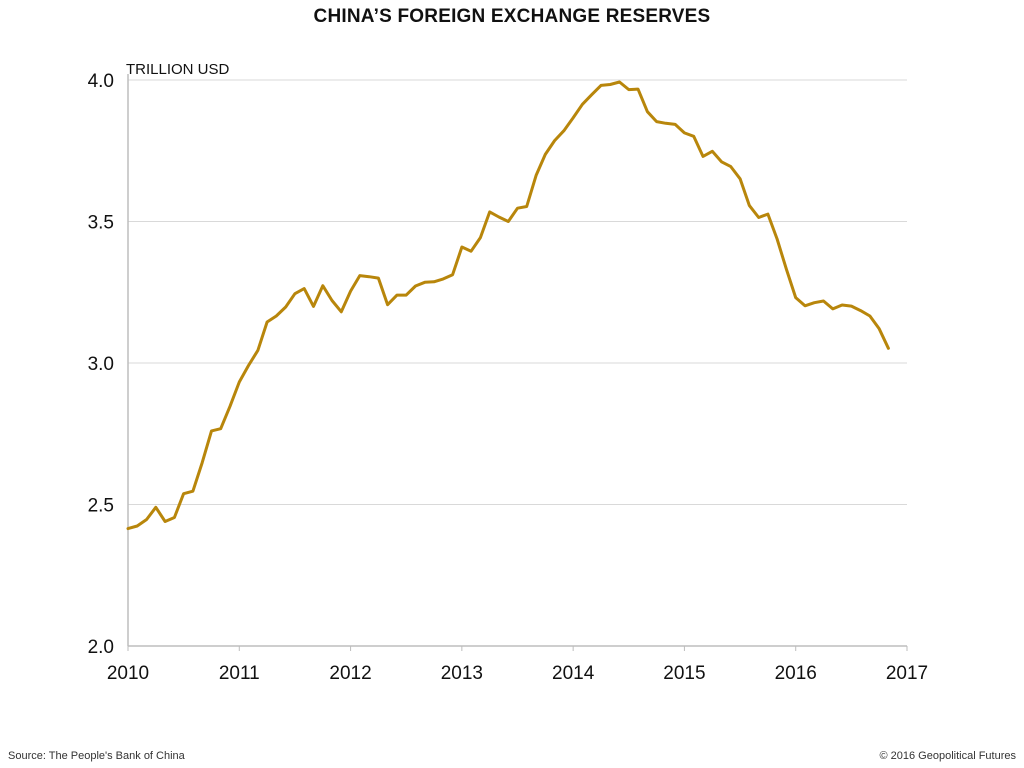  Describe the element at coordinates (512, 16) in the screenshot. I see `chart-title: CHINA’S FOREIGN EXCHANGE RESERVES` at that location.